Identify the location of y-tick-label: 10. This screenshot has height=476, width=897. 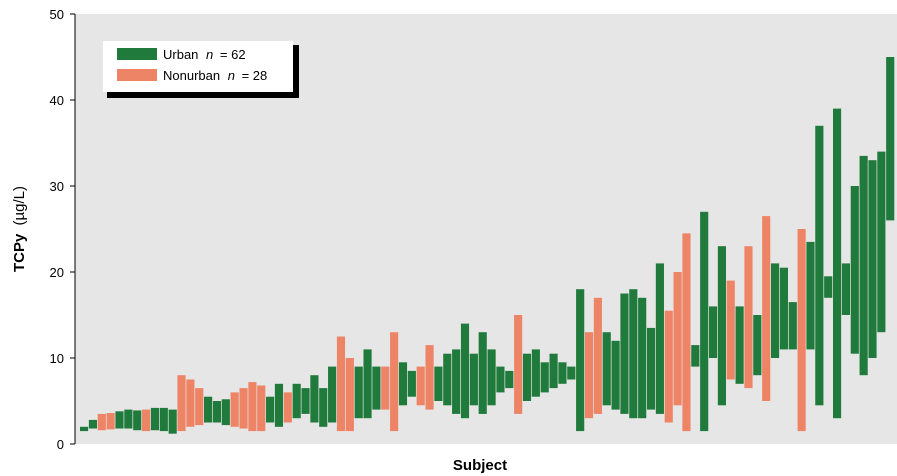
(57, 358).